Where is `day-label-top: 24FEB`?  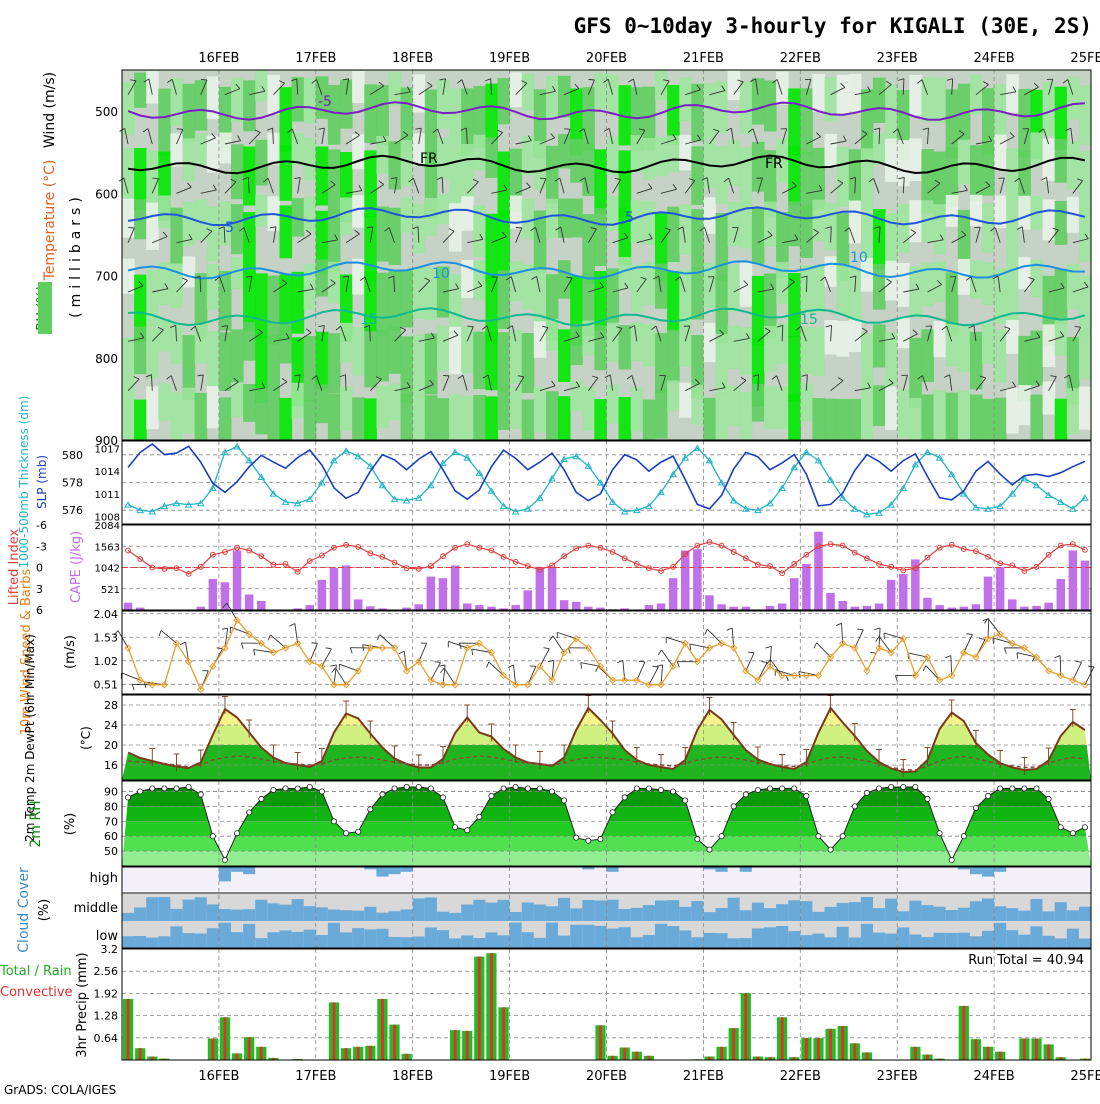
day-label-top: 24FEB is located at coordinates (994, 58).